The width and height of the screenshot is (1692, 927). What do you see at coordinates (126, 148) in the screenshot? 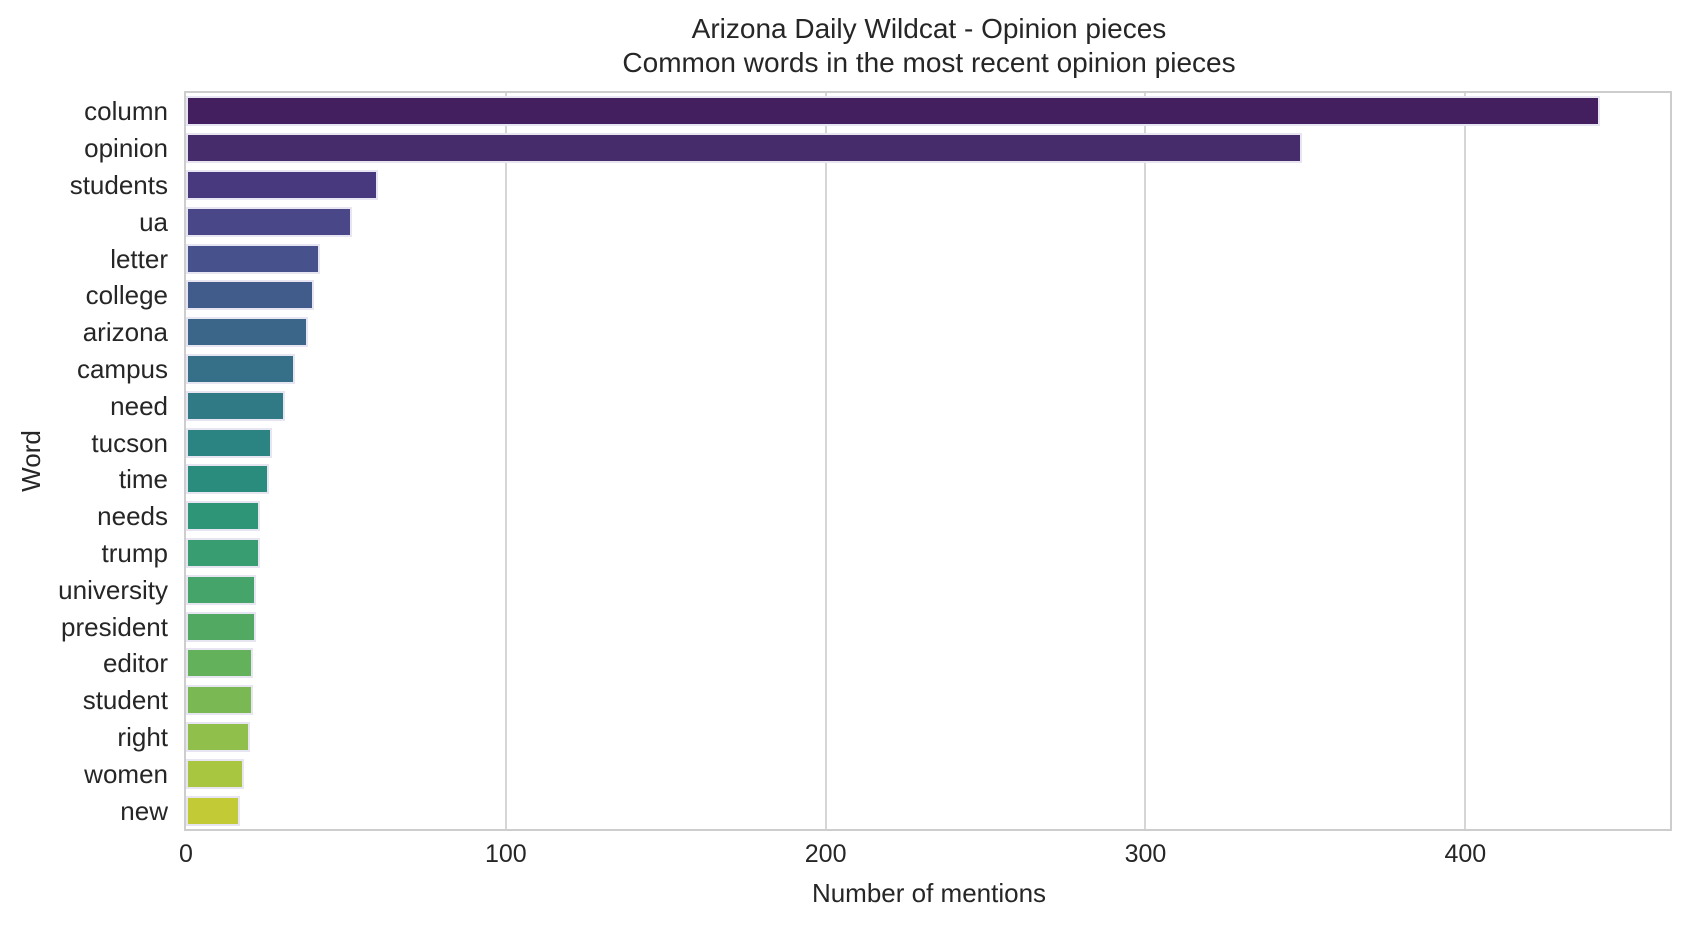
I see `y-tick-label-opinion: opinion` at bounding box center [126, 148].